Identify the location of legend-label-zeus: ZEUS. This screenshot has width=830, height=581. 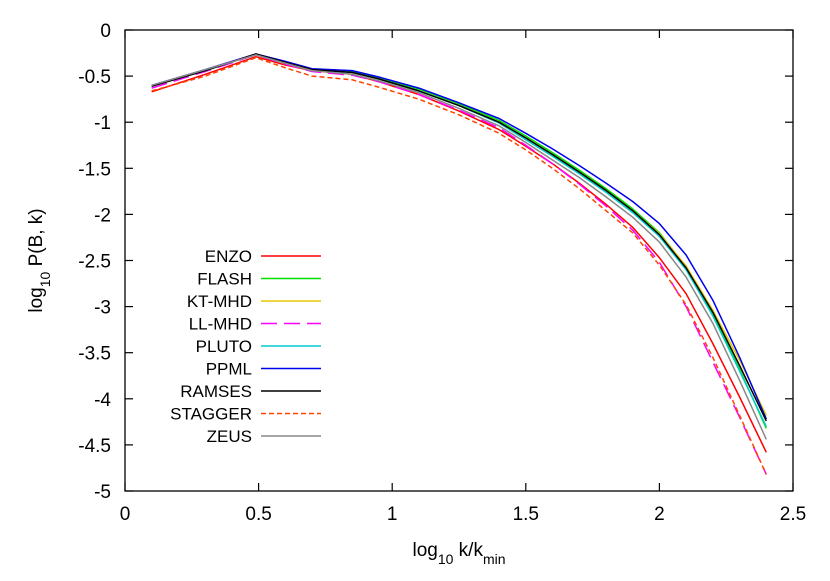
(229, 436).